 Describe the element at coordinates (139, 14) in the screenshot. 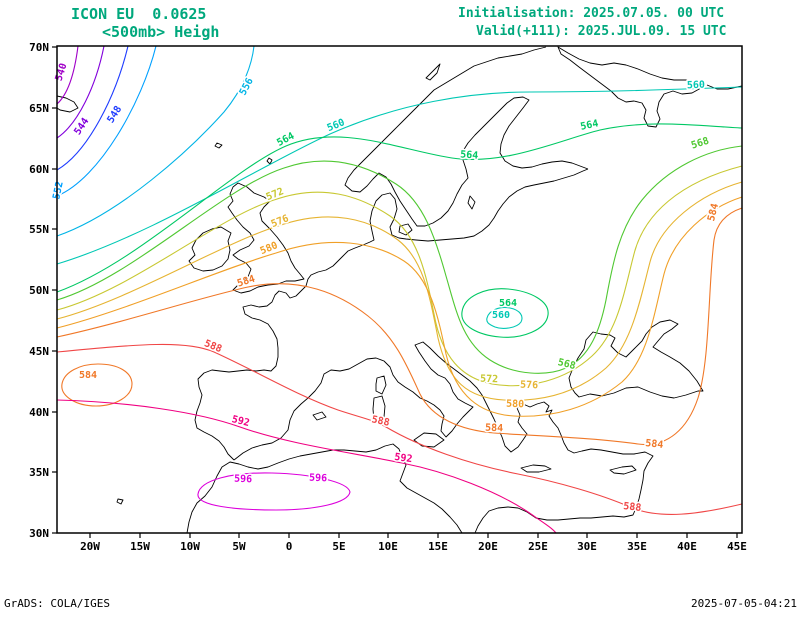

I see `model-title: ICON EU 0.0625` at that location.